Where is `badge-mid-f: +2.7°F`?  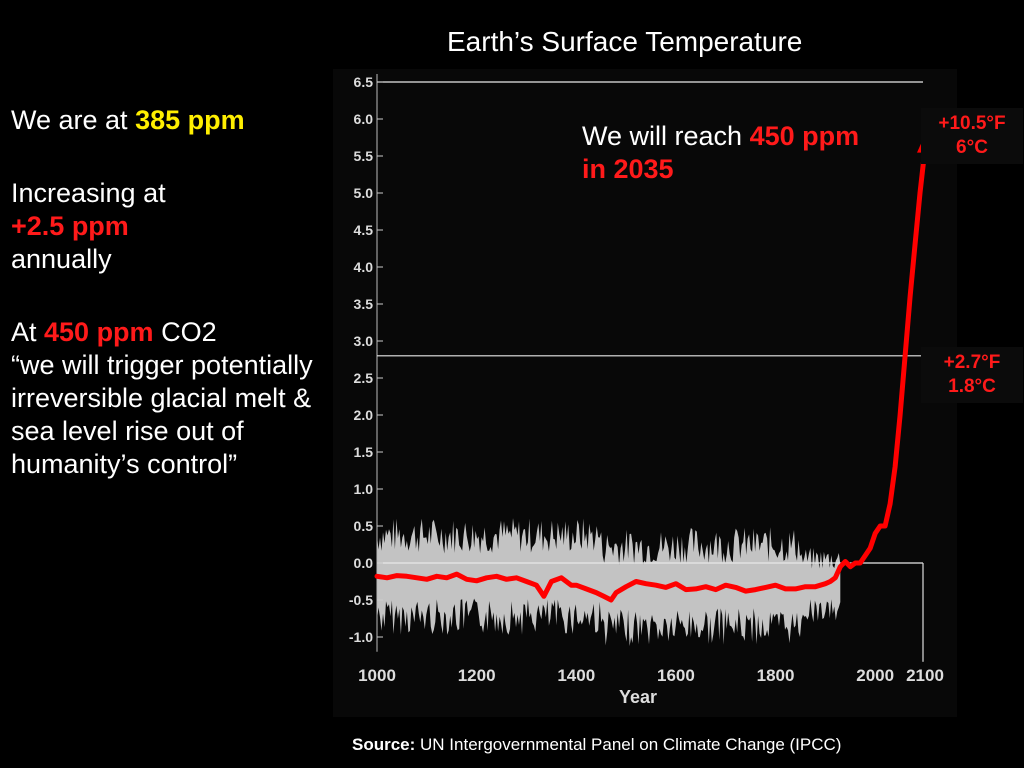 badge-mid-f: +2.7°F is located at coordinates (972, 362).